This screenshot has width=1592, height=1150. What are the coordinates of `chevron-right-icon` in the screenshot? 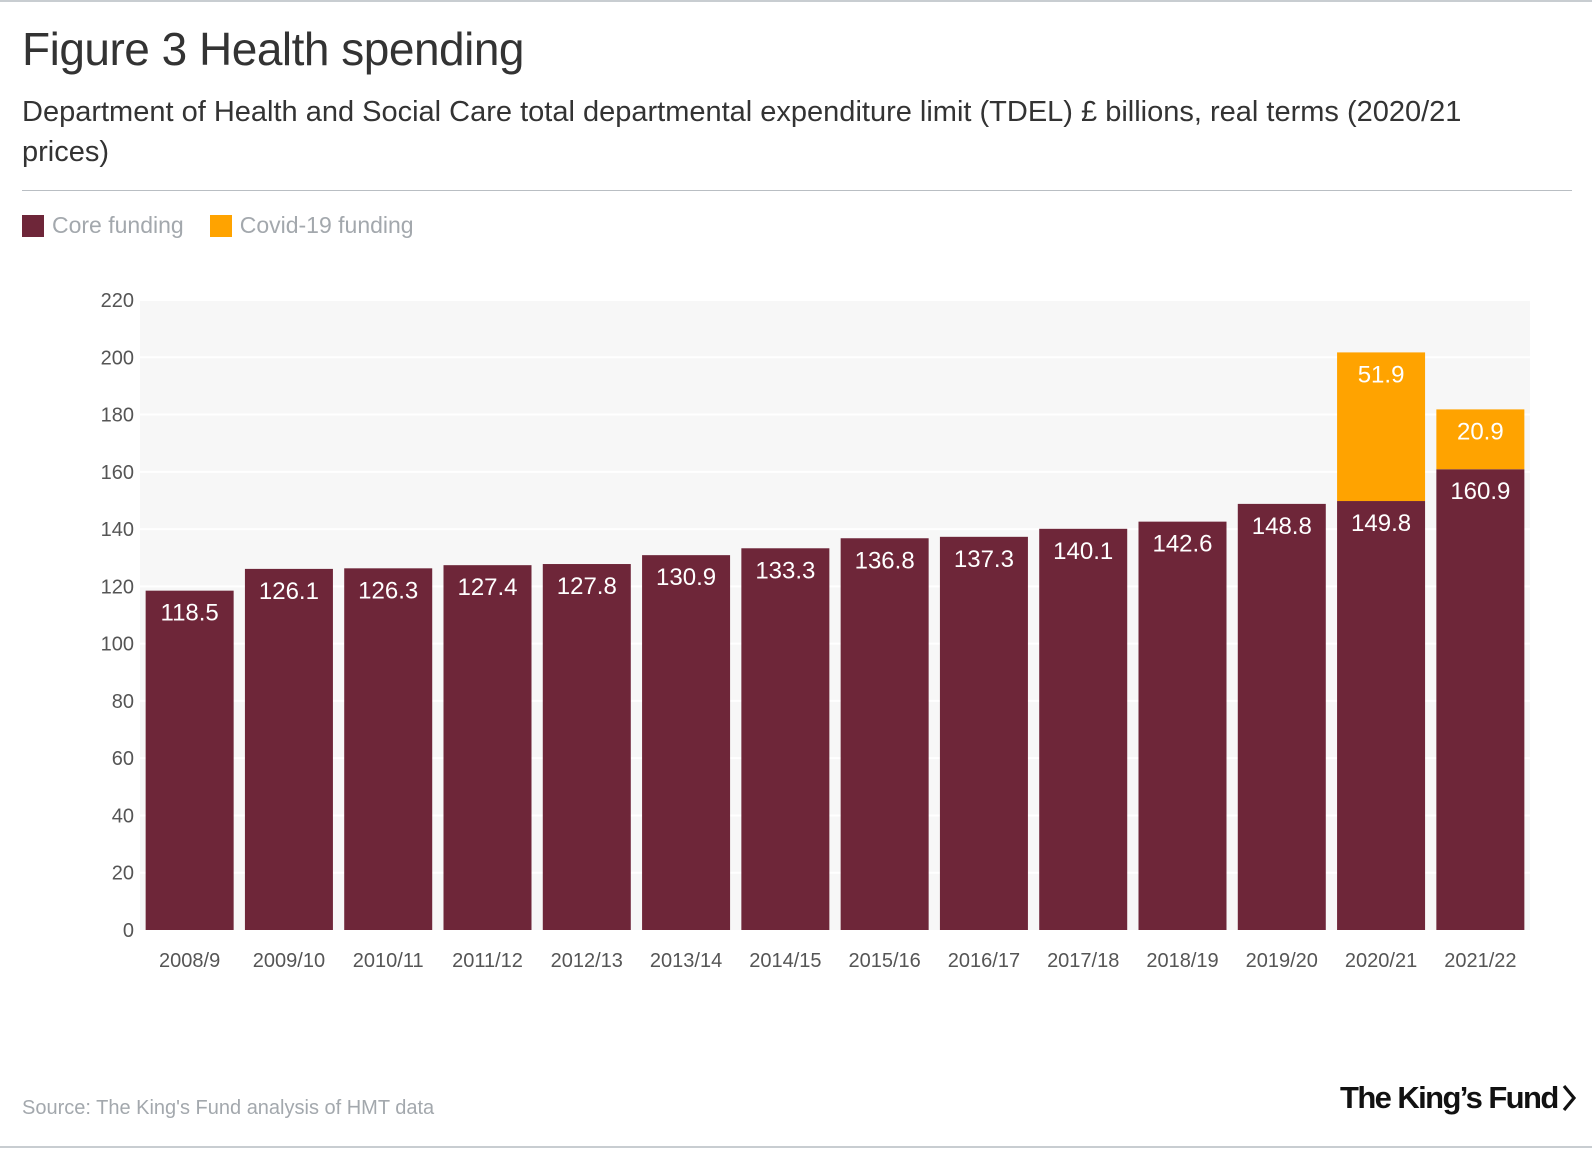 It's located at (1569, 1098).